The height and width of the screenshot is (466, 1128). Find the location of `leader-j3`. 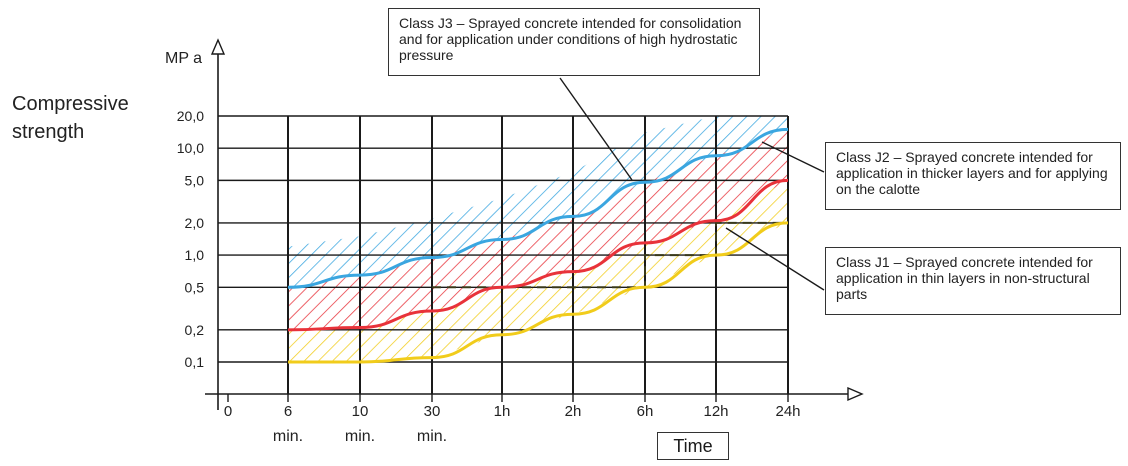

leader-j3 is located at coordinates (596, 129).